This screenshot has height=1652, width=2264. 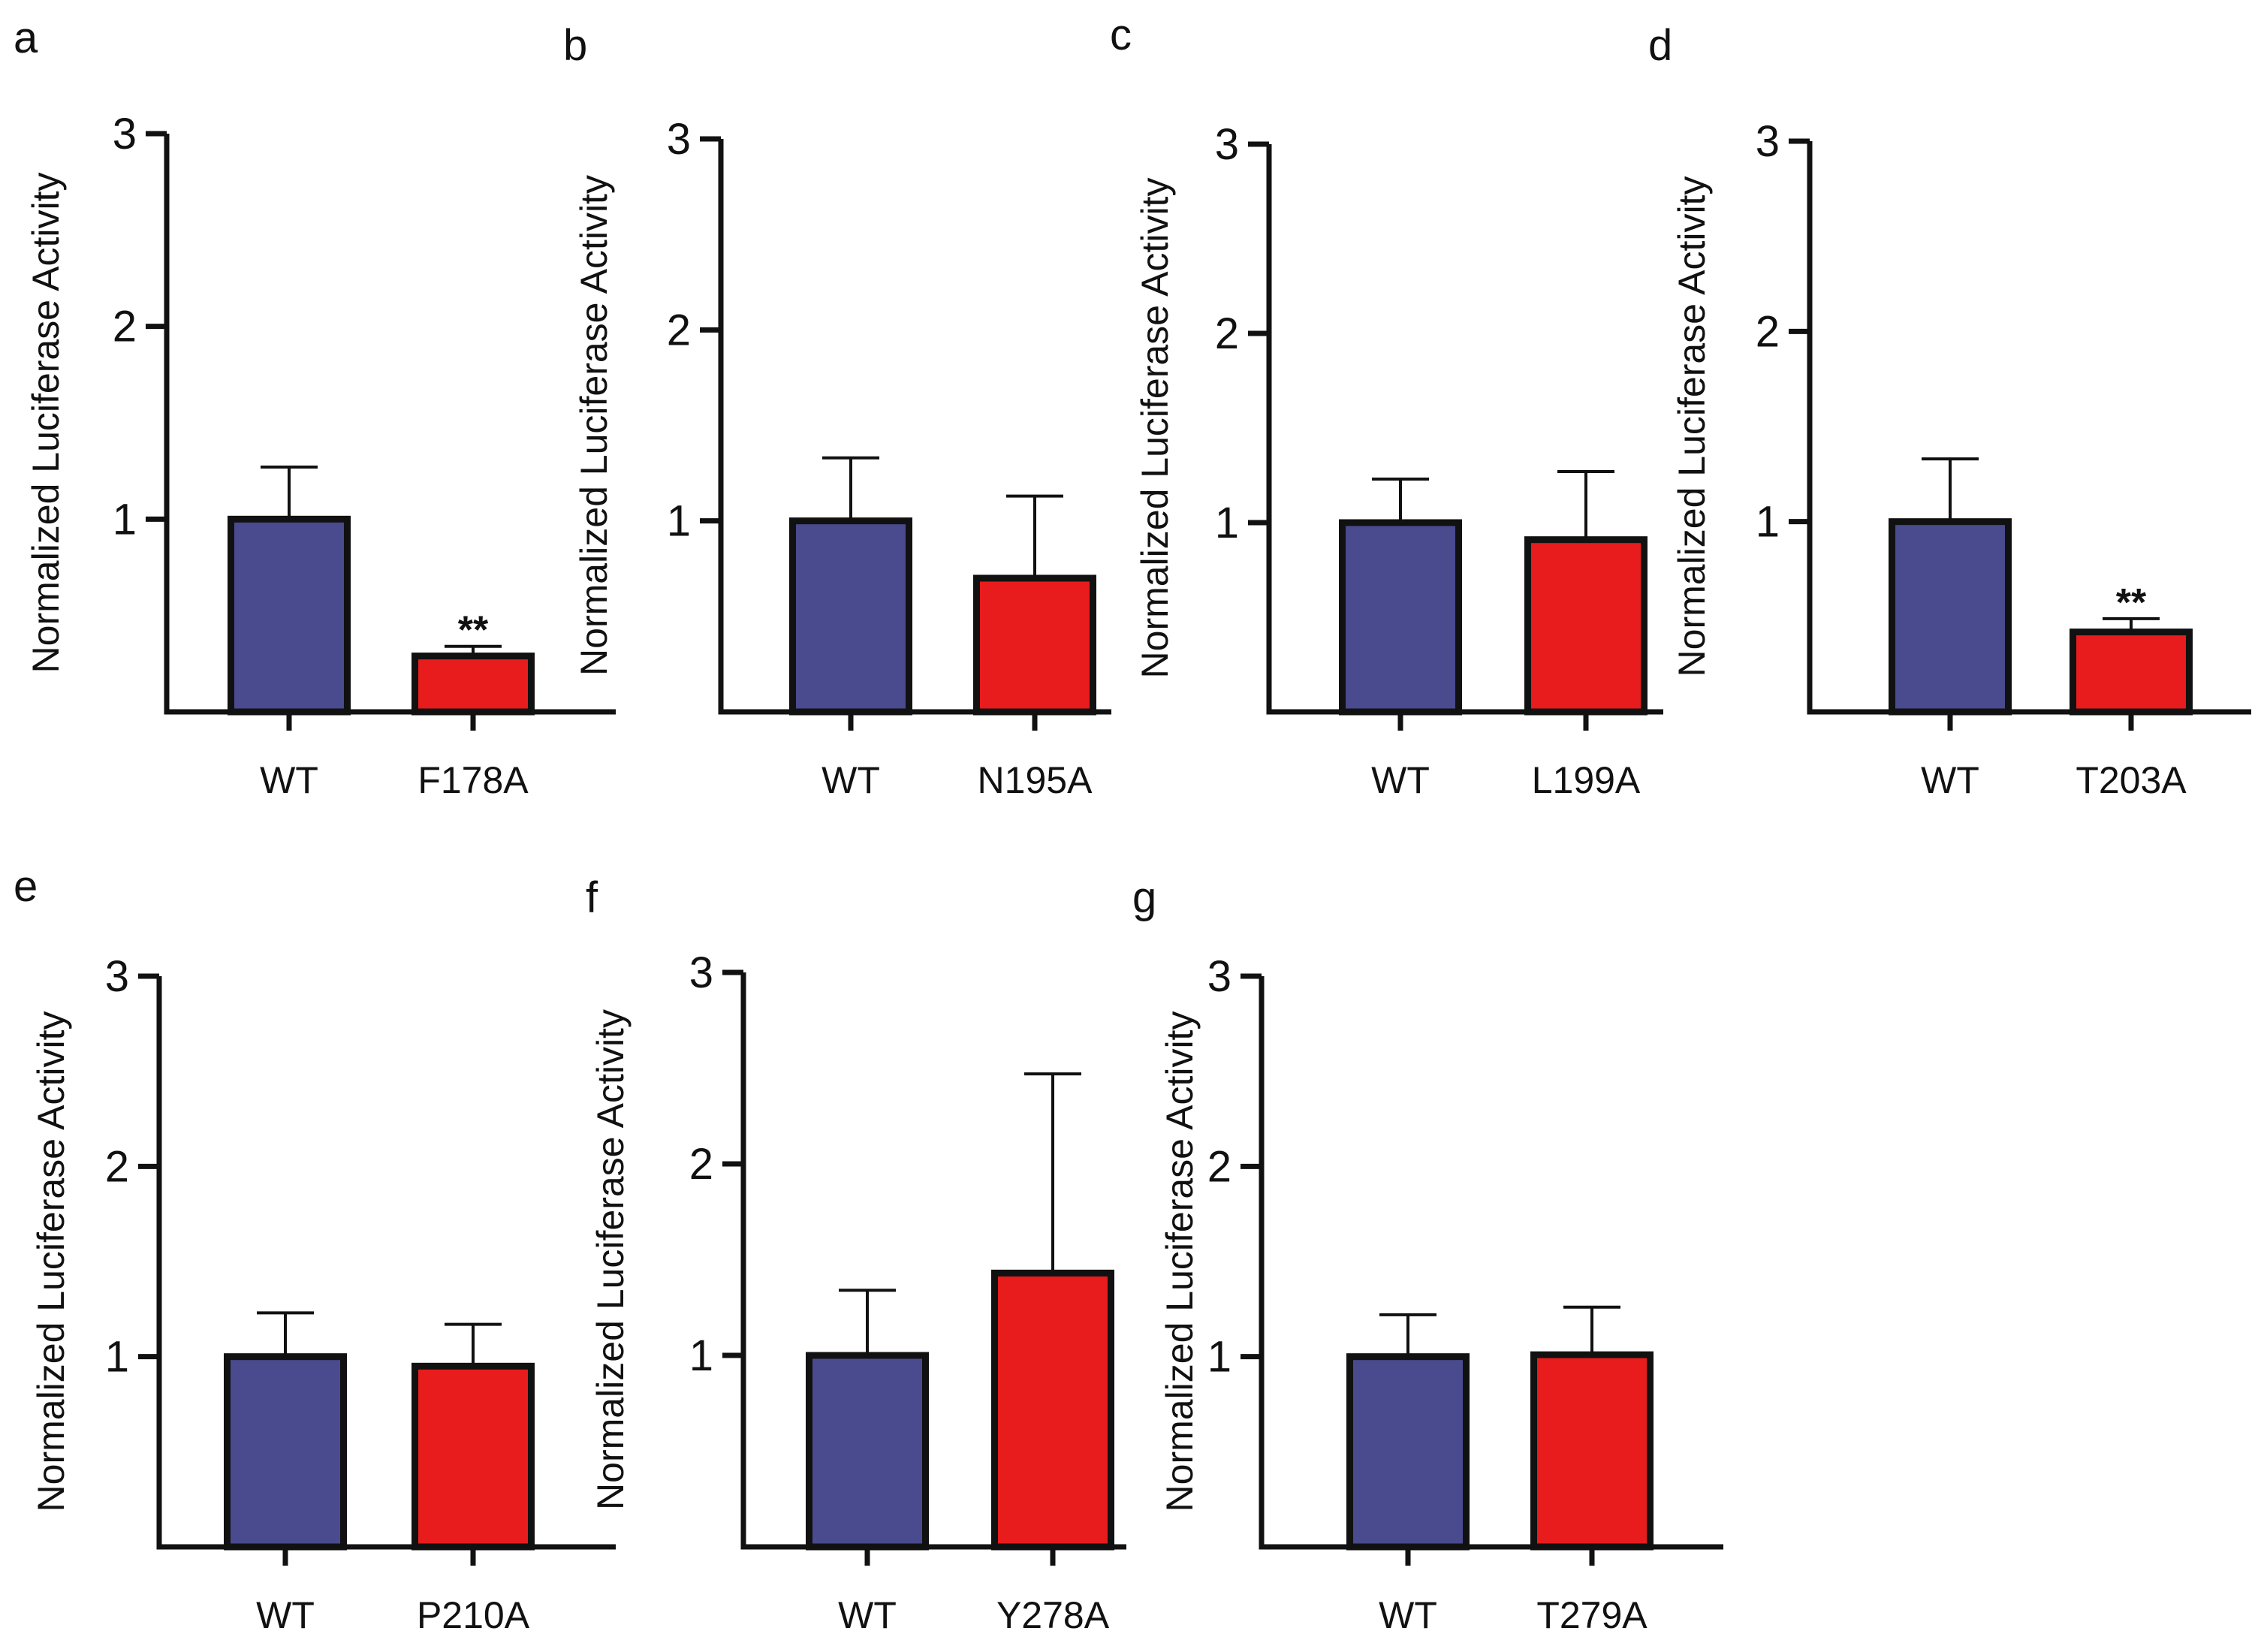 What do you see at coordinates (1586, 626) in the screenshot?
I see `bar-l199a` at bounding box center [1586, 626].